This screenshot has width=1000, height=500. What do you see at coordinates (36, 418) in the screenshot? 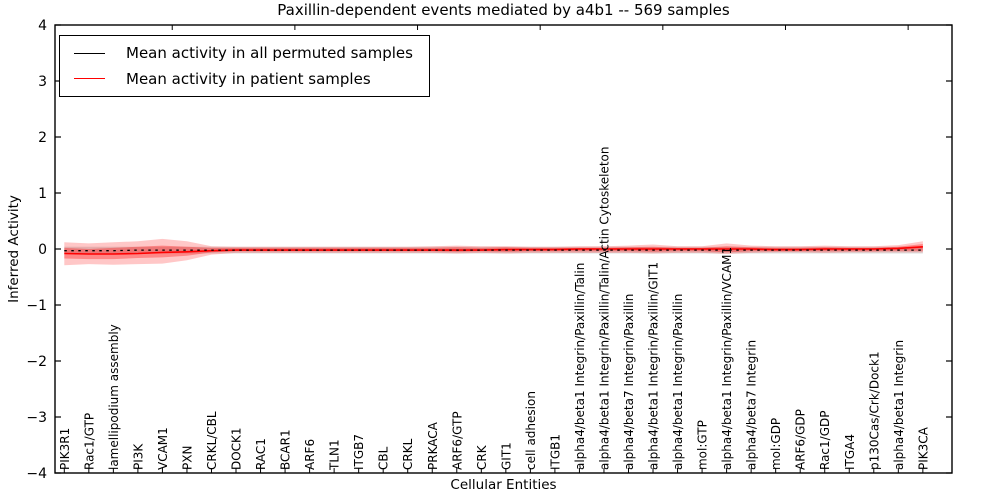
I see `y-tick-label: −3` at bounding box center [36, 418].